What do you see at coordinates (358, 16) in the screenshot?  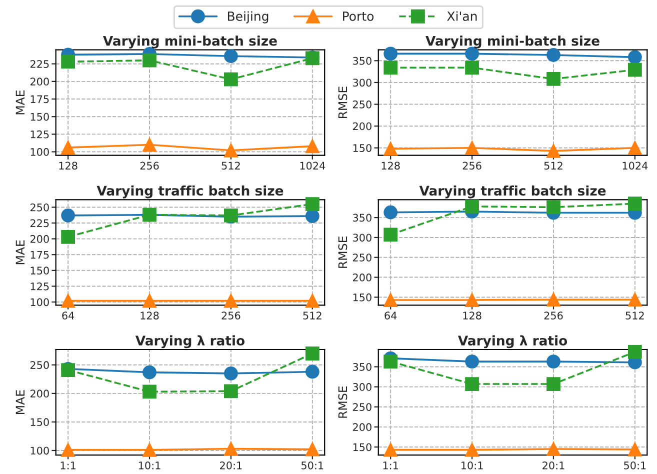 I see `legend-label: Porto` at bounding box center [358, 16].